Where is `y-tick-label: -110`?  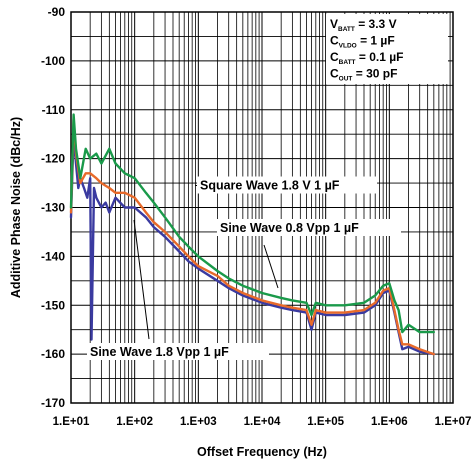 y-tick-label: -110 is located at coordinates (54, 110).